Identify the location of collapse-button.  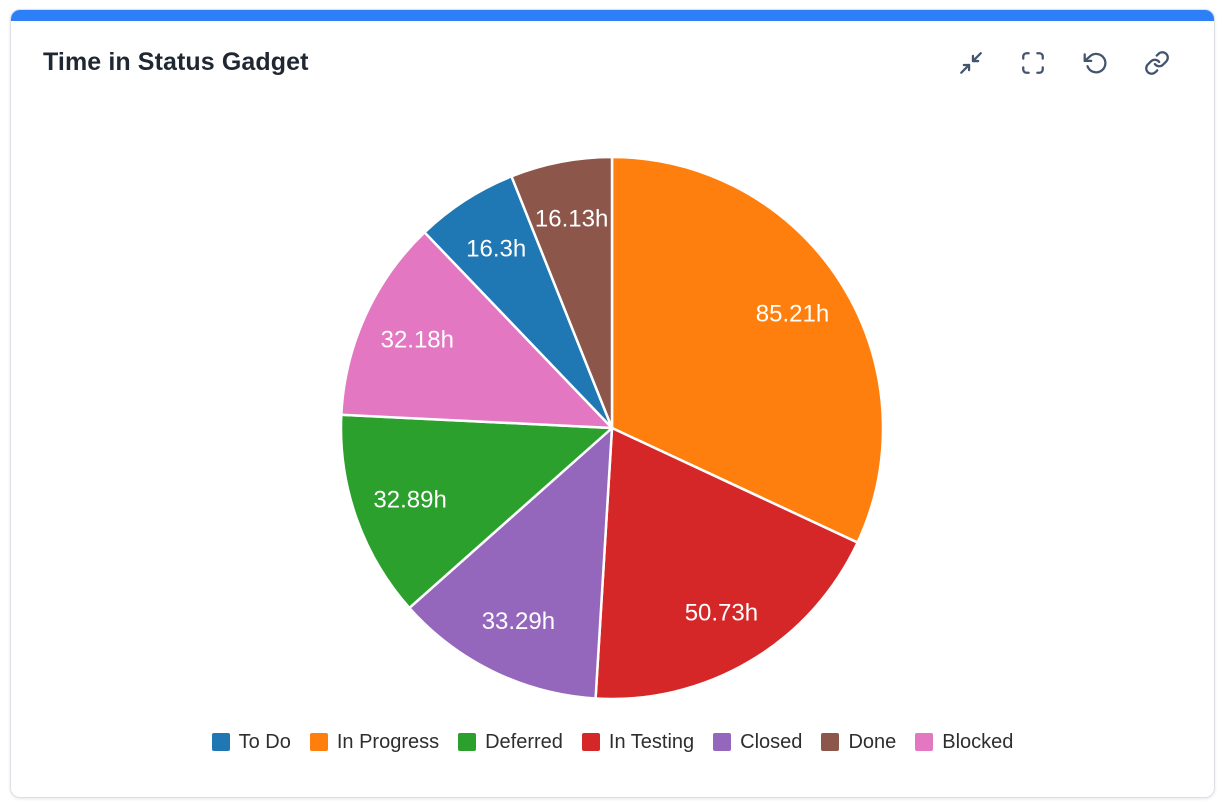
(971, 63).